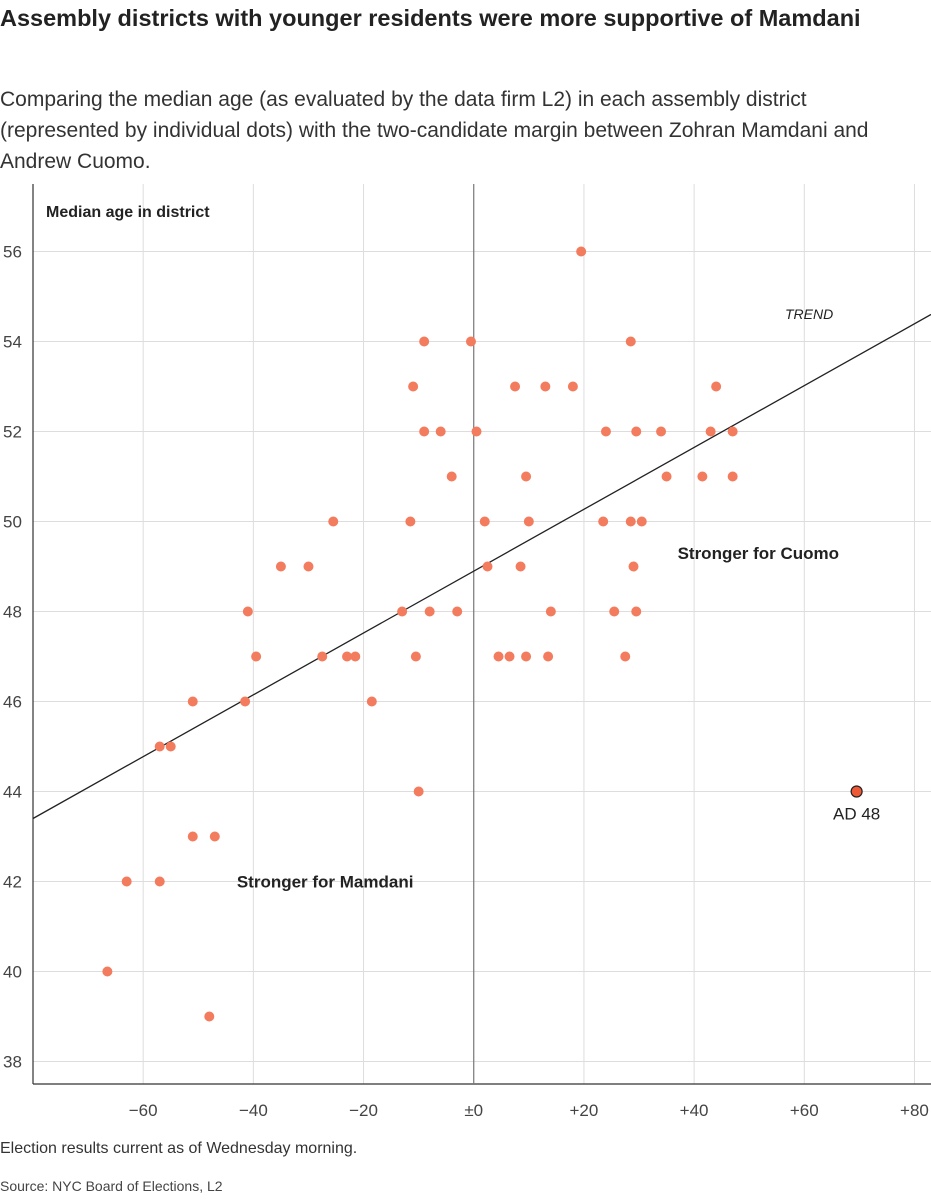  Describe the element at coordinates (143, 1110) in the screenshot. I see `x-tick-label: −60` at that location.